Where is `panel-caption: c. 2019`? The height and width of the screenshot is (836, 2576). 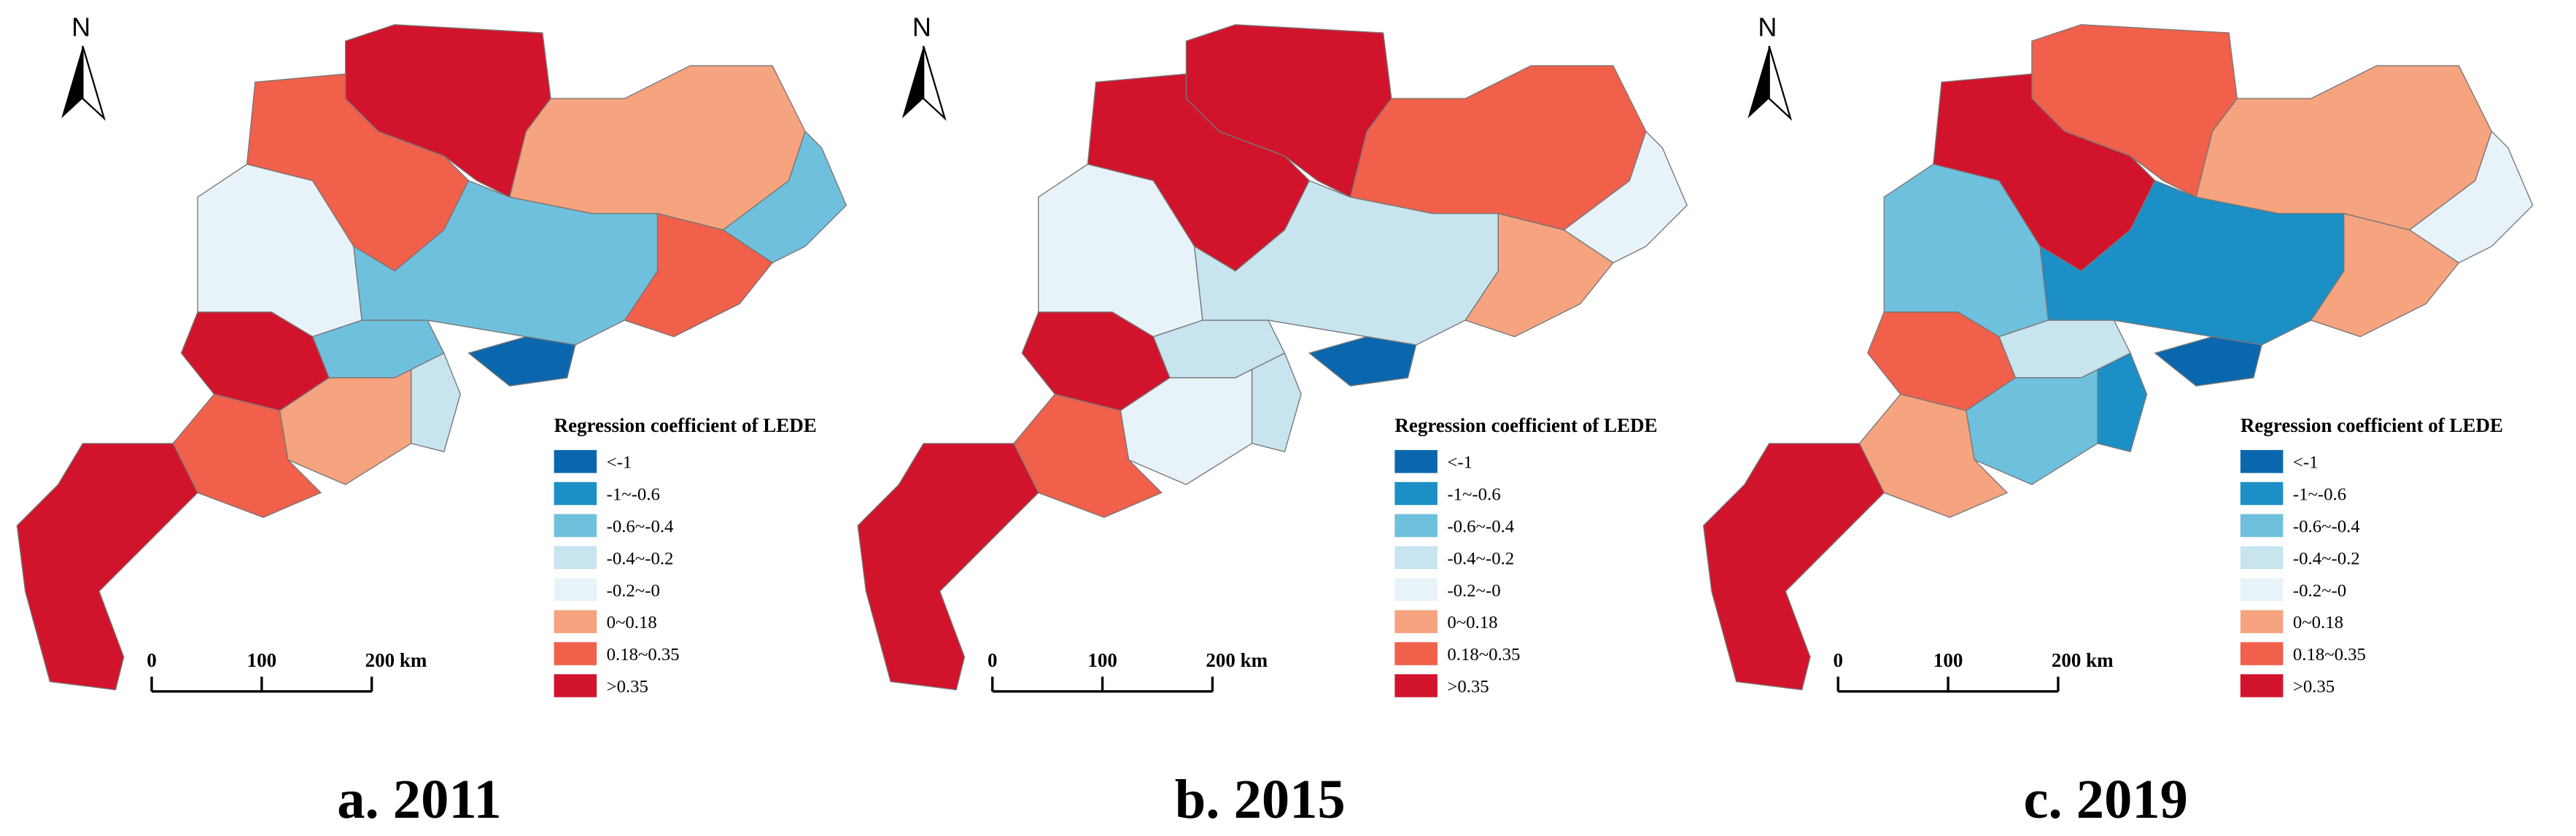 panel-caption: c. 2019 is located at coordinates (2106, 799).